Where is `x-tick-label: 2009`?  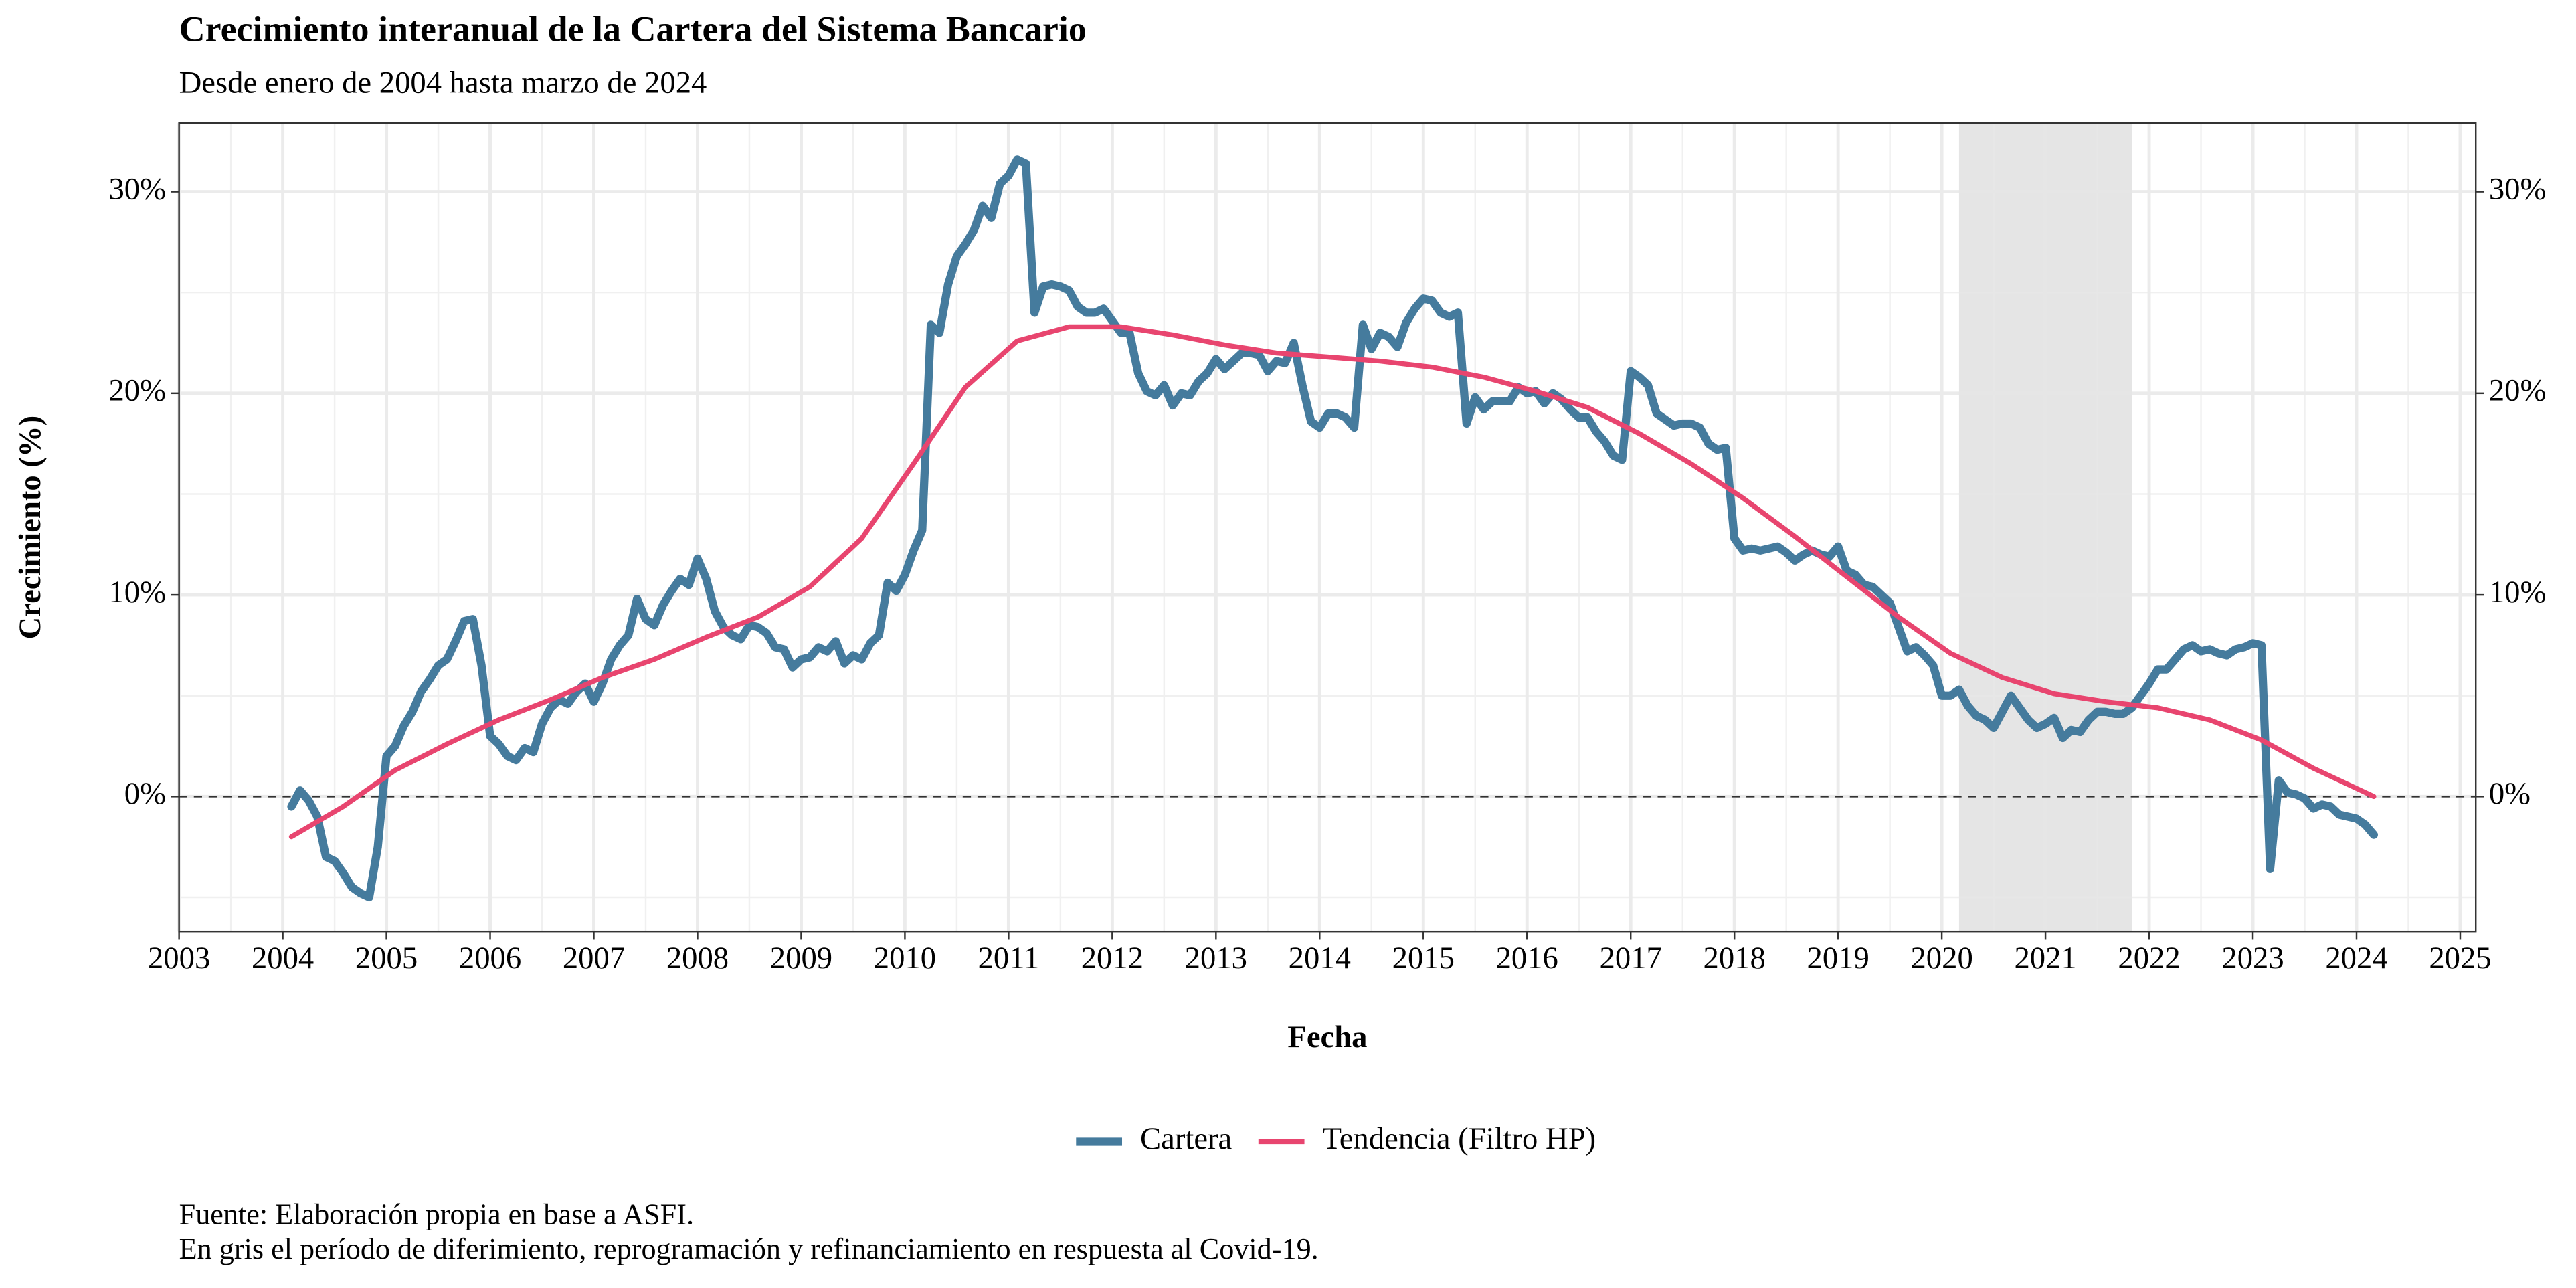 x-tick-label: 2009 is located at coordinates (801, 958).